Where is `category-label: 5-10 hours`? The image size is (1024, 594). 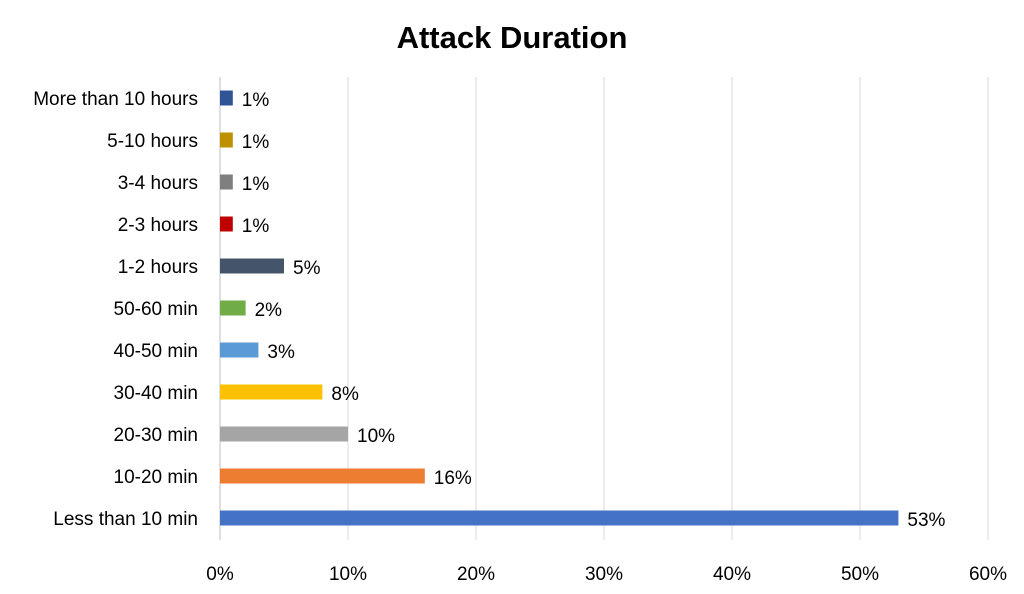 category-label: 5-10 hours is located at coordinates (152, 141).